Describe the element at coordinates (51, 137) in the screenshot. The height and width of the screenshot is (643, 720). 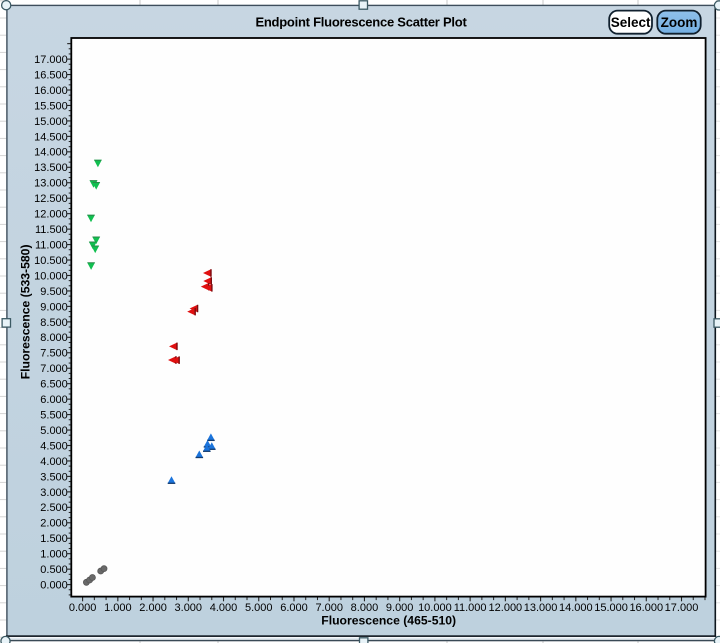
I see `svg-text: 14.500` at that location.